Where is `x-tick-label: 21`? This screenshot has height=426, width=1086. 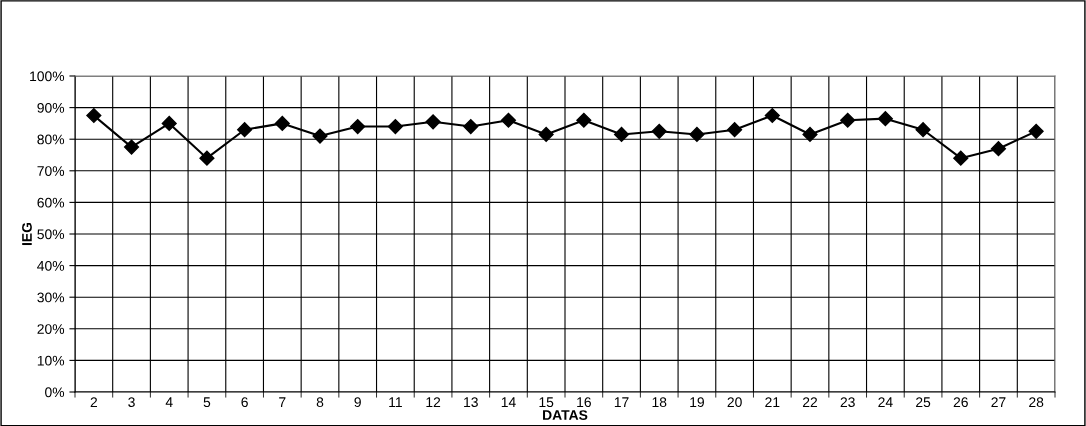
x-tick-label: 21 is located at coordinates (772, 402).